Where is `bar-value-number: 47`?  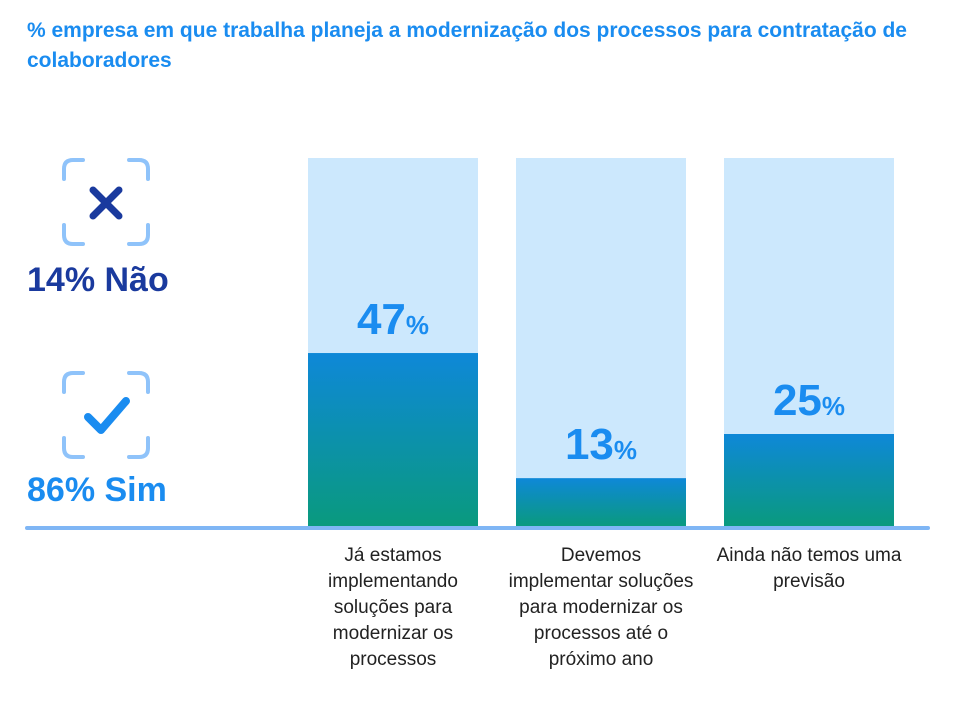
bar-value-number: 47 is located at coordinates (381, 320).